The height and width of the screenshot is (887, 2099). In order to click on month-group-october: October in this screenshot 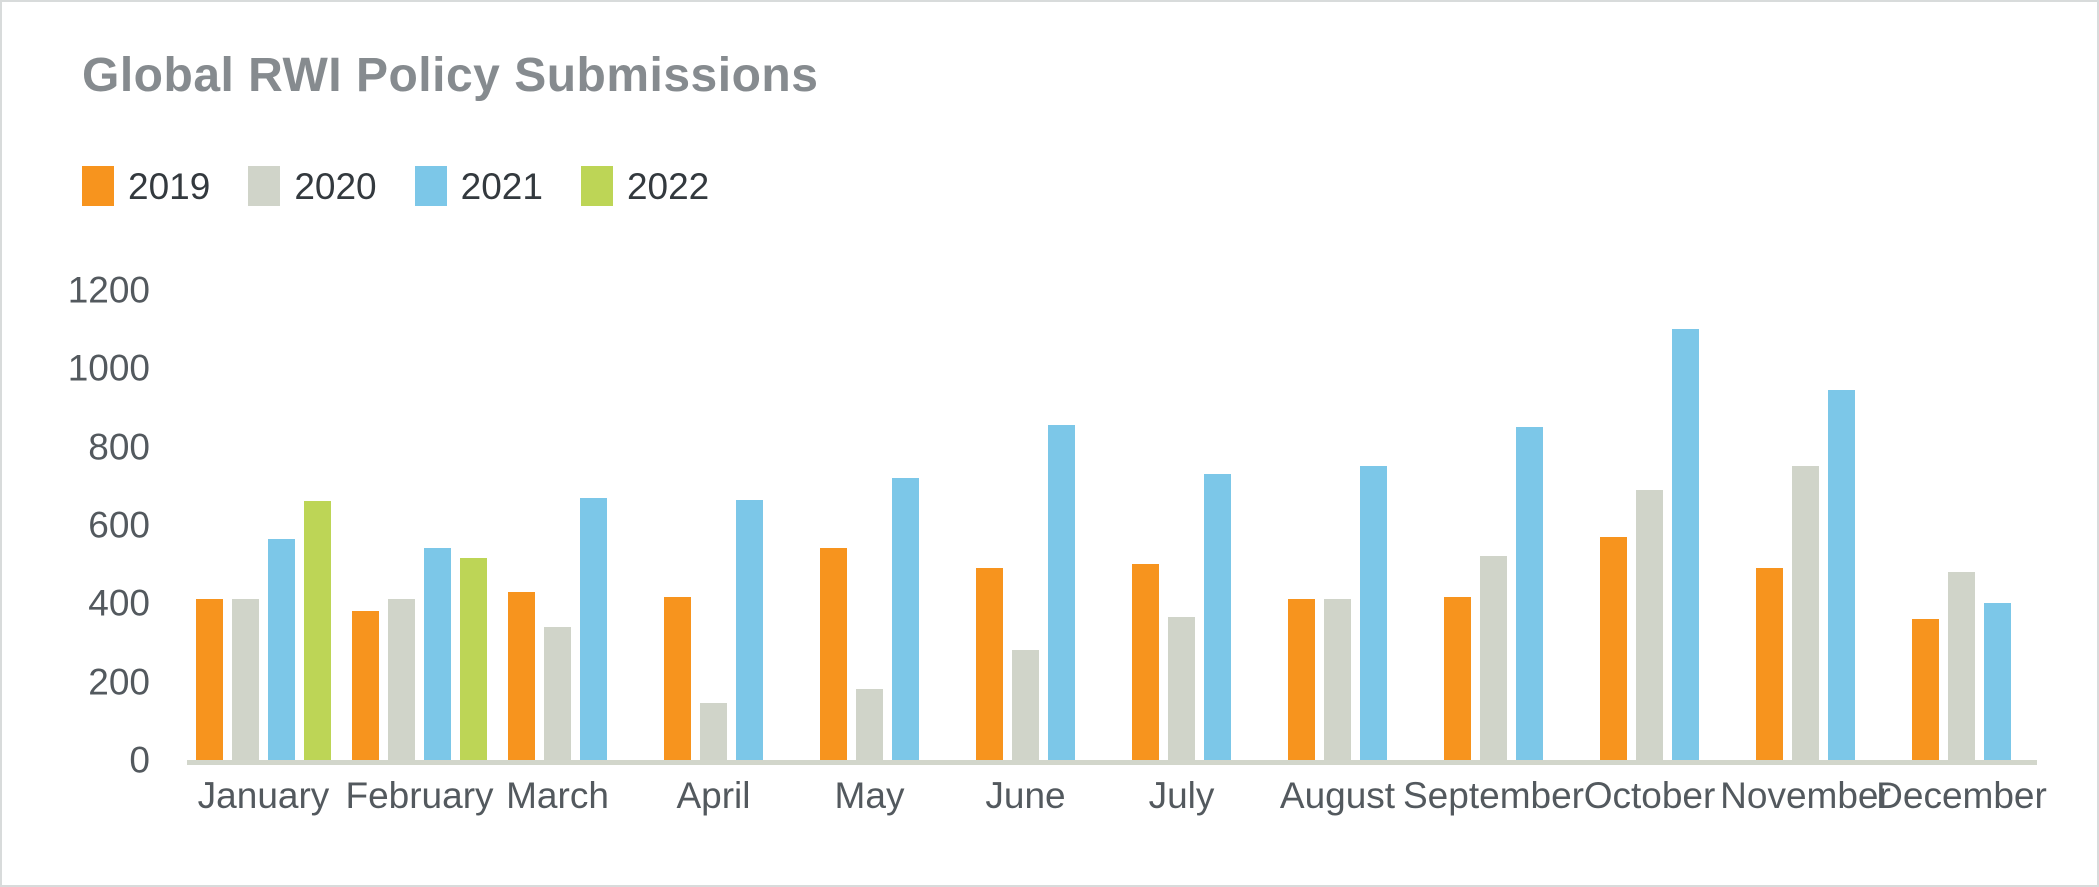, I will do `click(1649, 571)`.